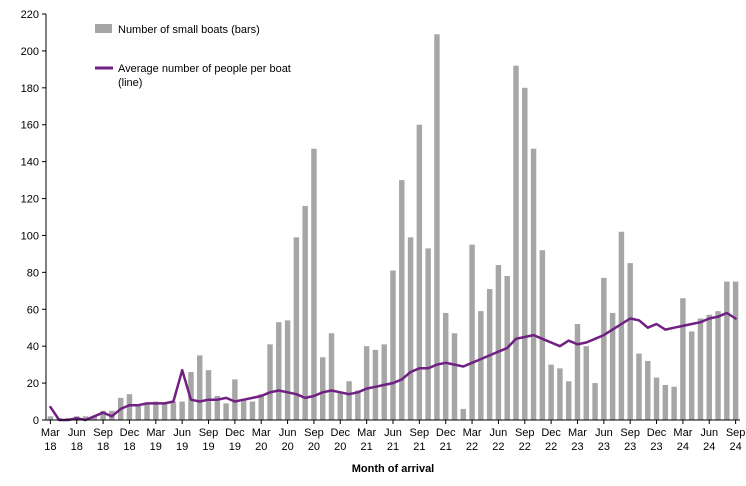  I want to click on y-tick-label: 40, so click(33, 347).